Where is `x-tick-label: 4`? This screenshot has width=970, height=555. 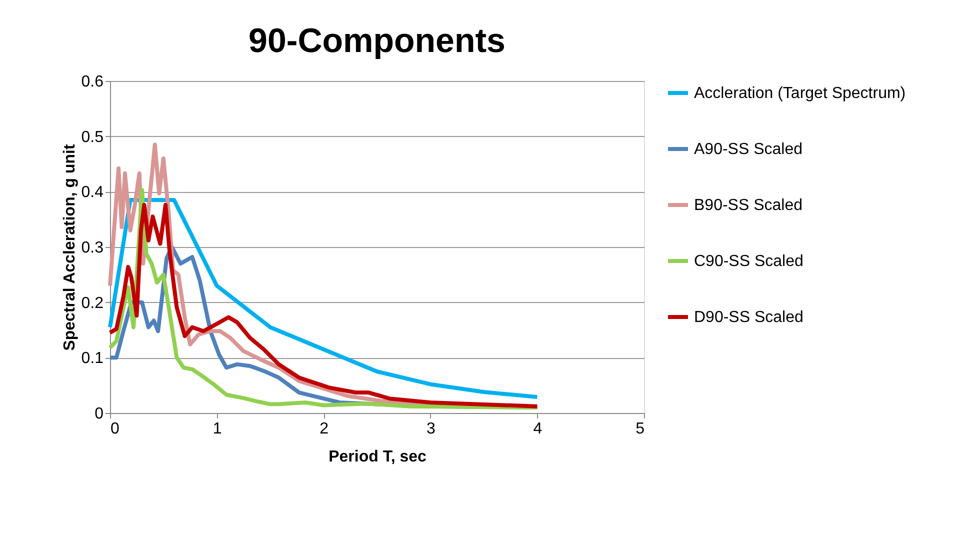 x-tick-label: 4 is located at coordinates (537, 429).